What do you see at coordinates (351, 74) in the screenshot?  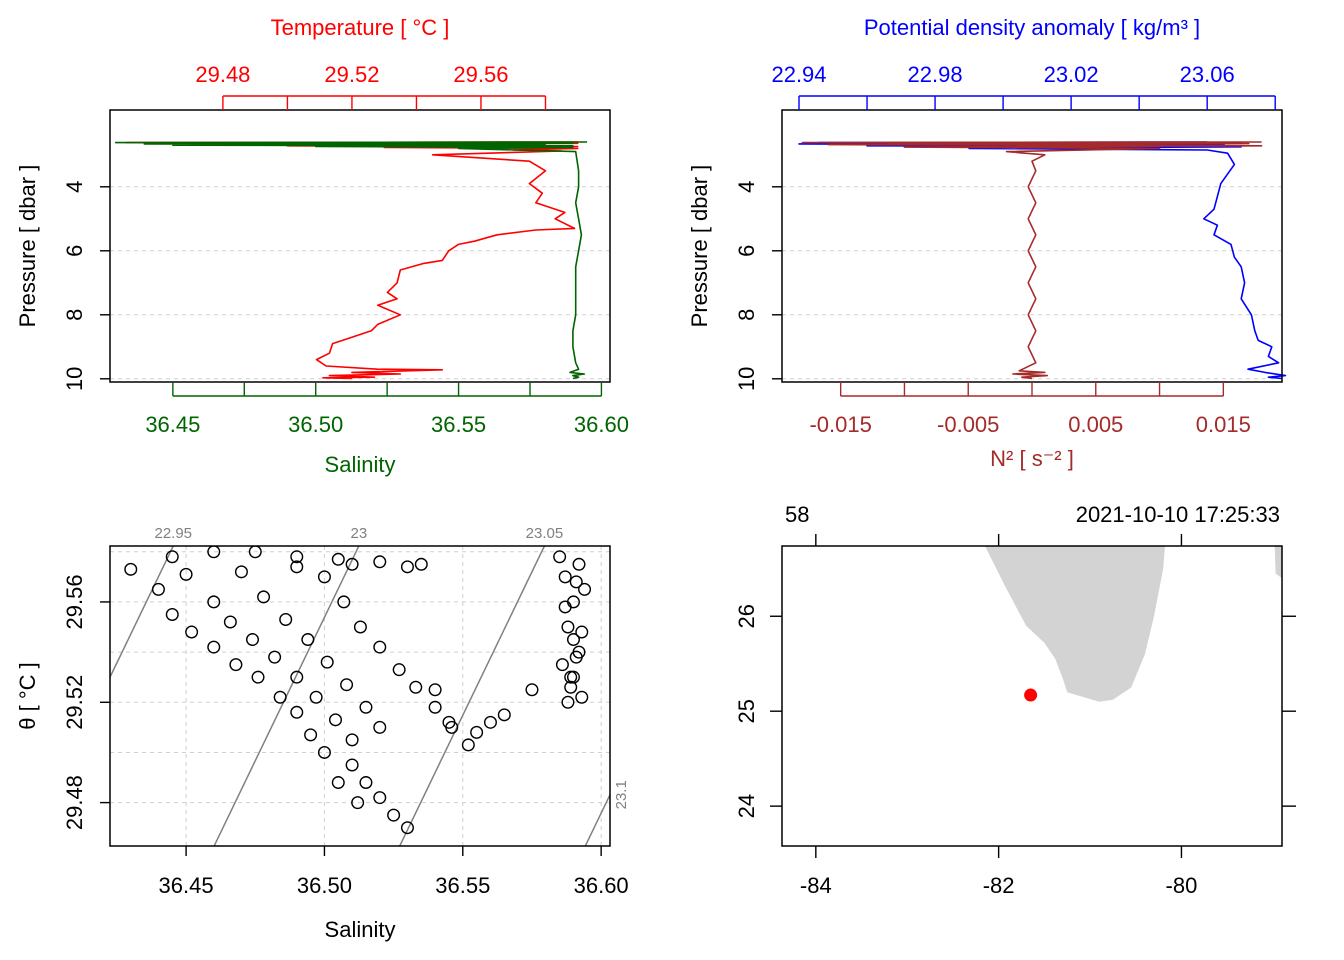 I see `temperature-tick-label: 29.52` at bounding box center [351, 74].